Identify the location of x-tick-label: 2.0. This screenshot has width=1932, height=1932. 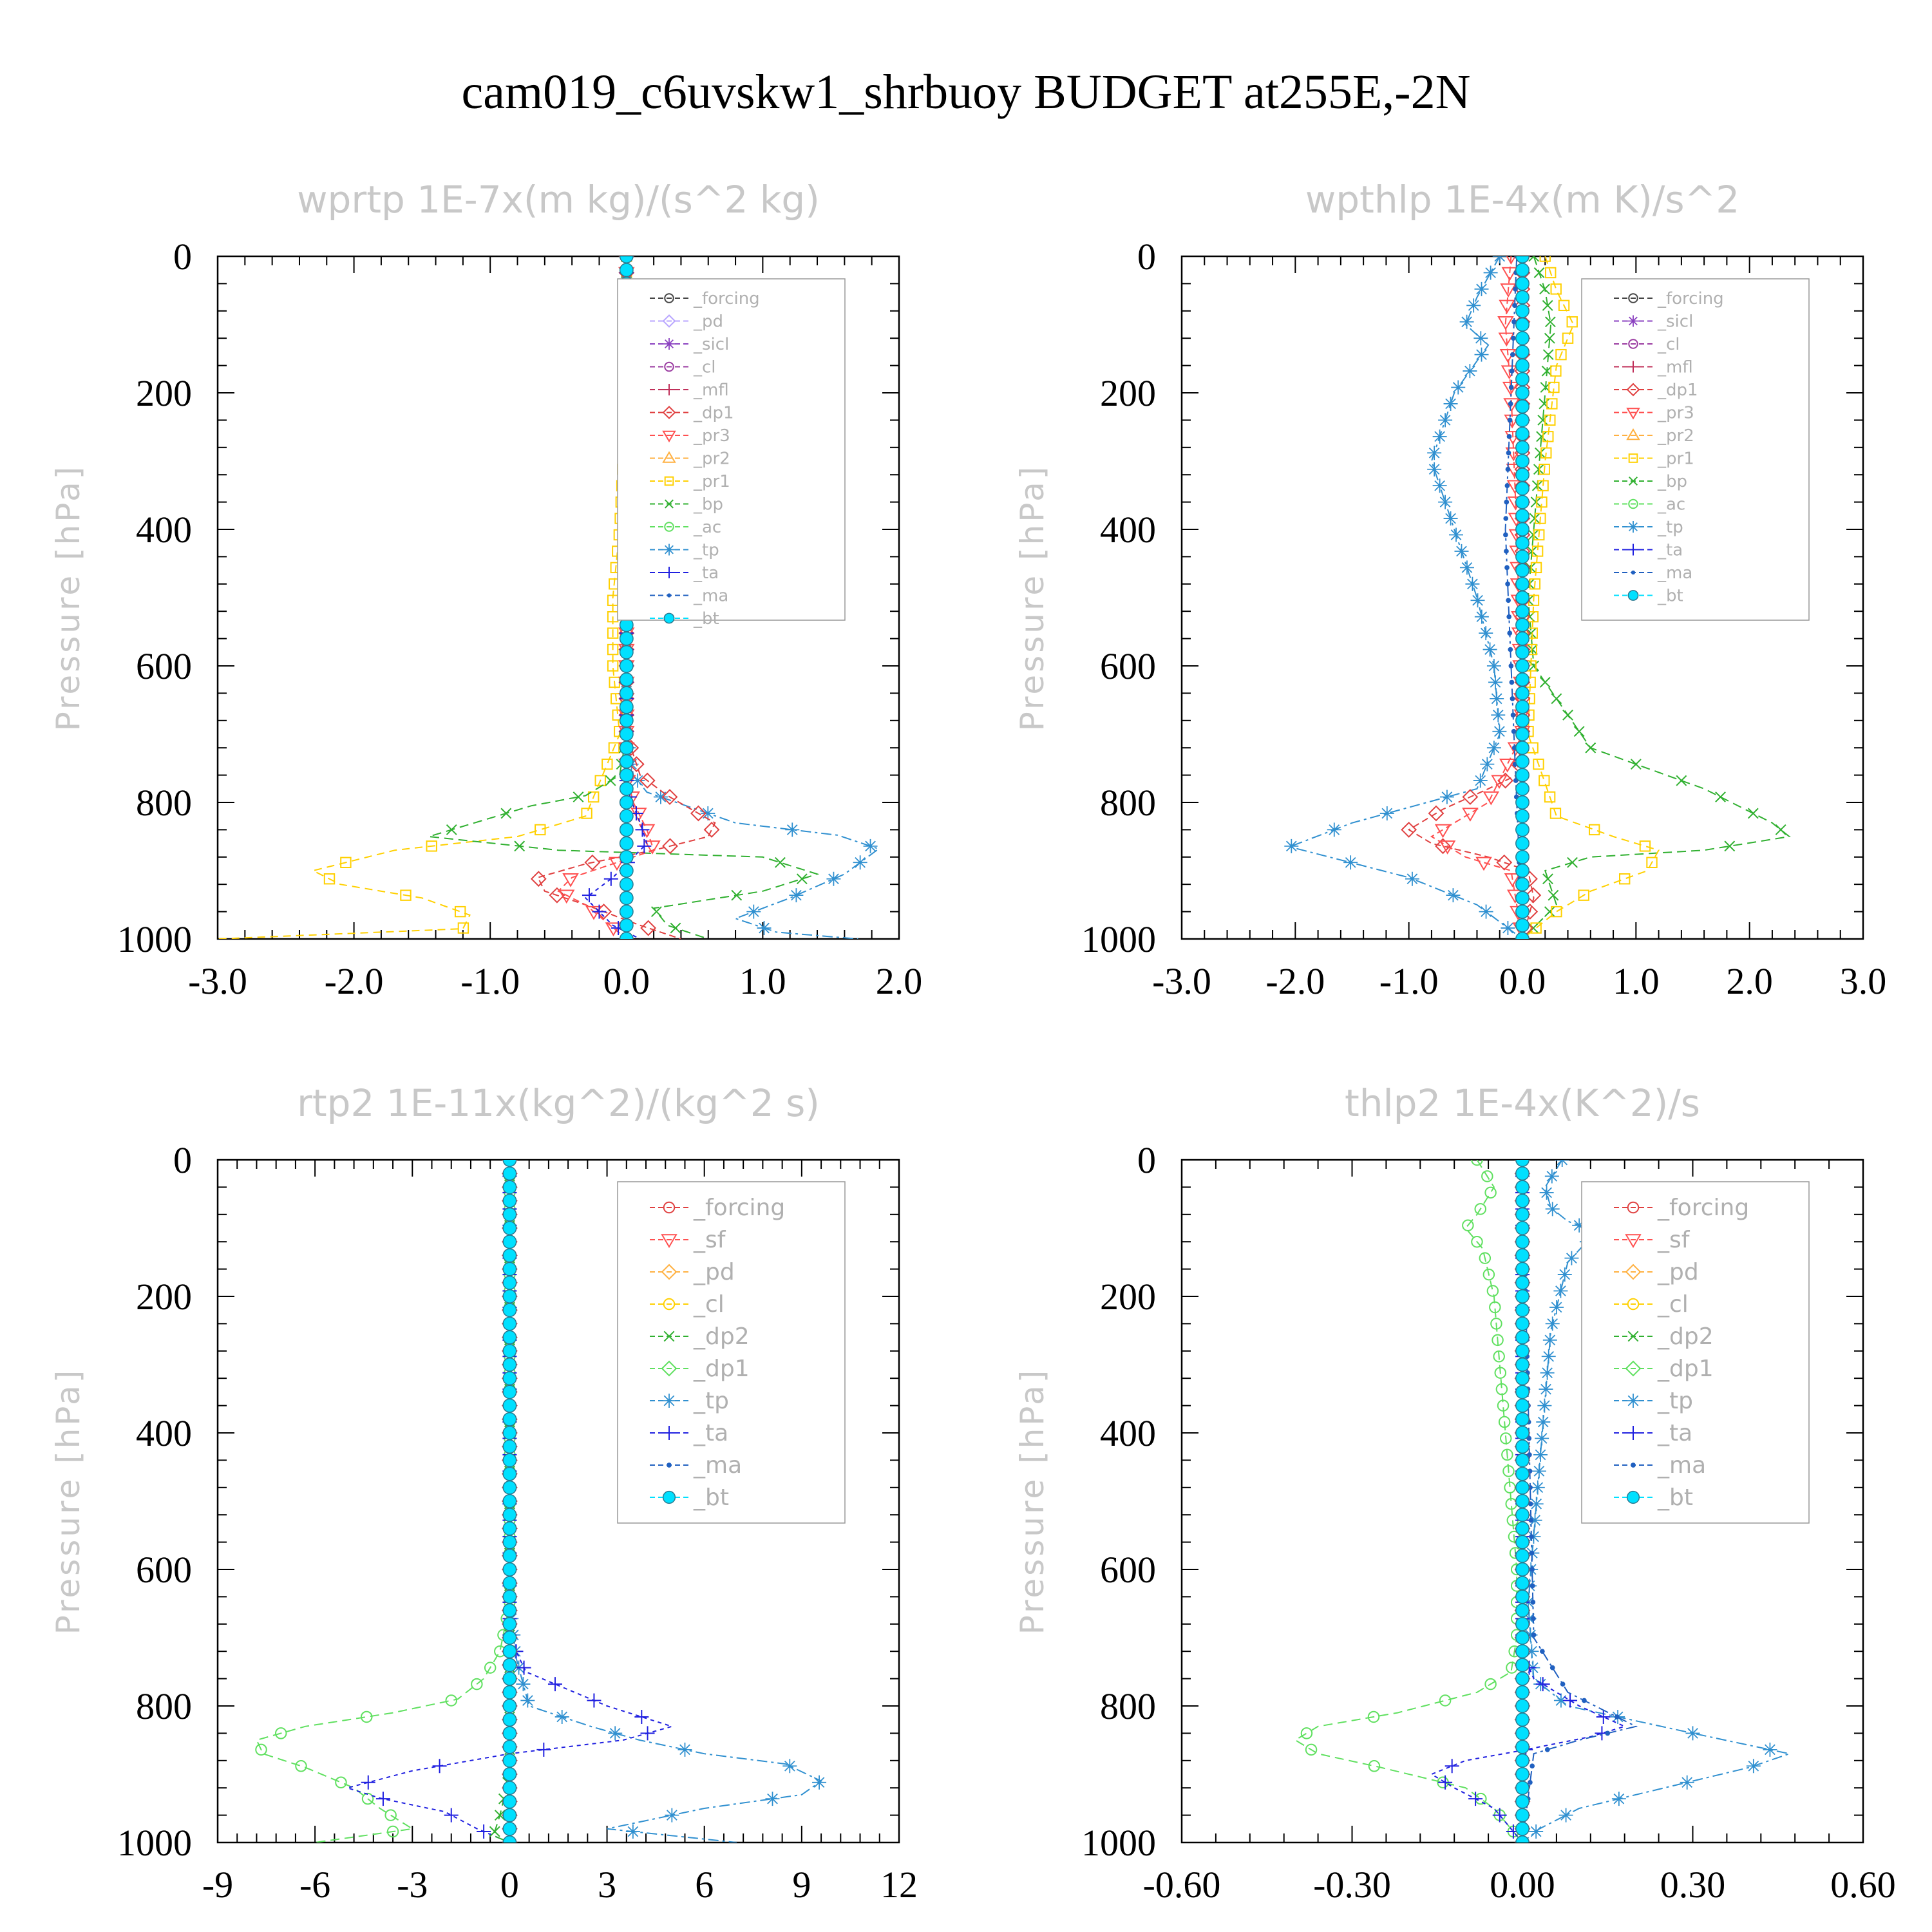
(1750, 981).